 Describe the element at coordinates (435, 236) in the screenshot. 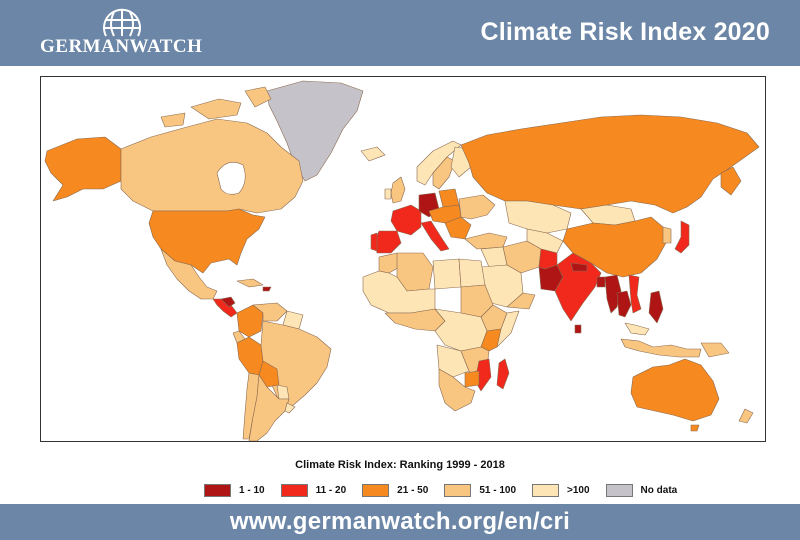

I see `italy` at that location.